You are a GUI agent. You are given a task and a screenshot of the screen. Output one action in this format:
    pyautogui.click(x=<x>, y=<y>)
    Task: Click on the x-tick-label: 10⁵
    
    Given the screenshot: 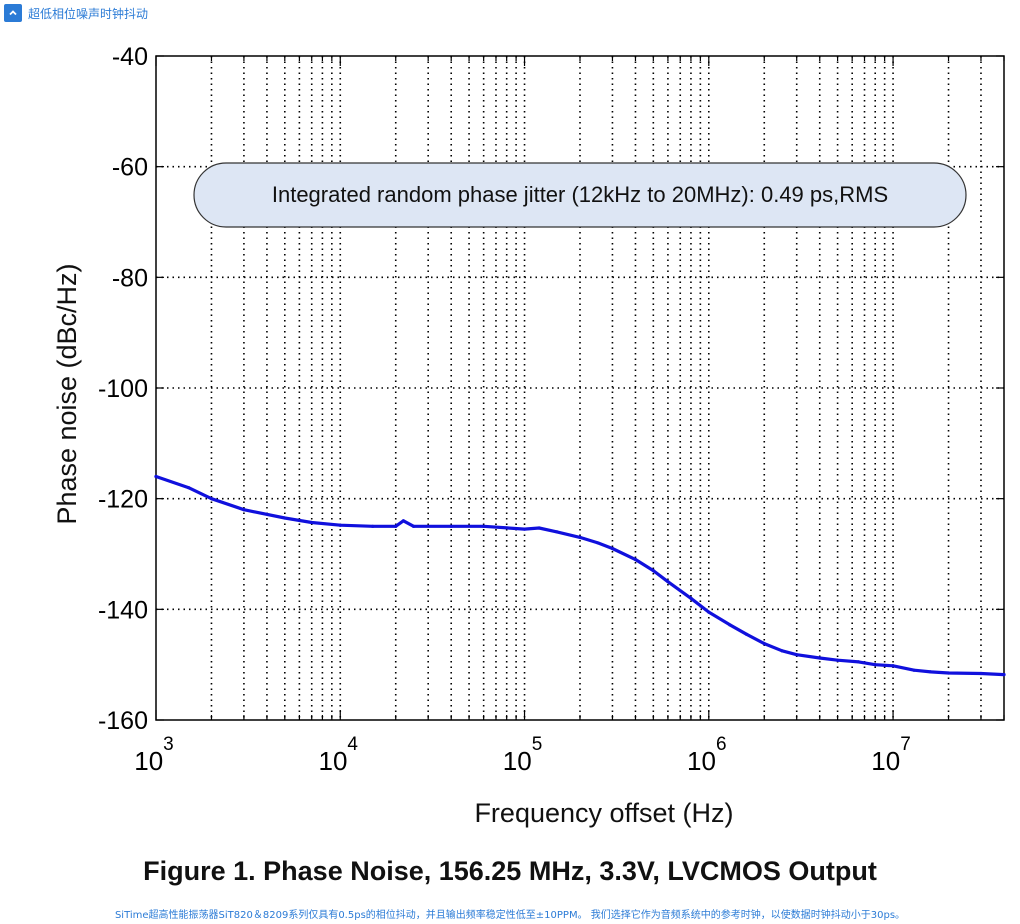 What is the action you would take?
    pyautogui.click(x=523, y=755)
    